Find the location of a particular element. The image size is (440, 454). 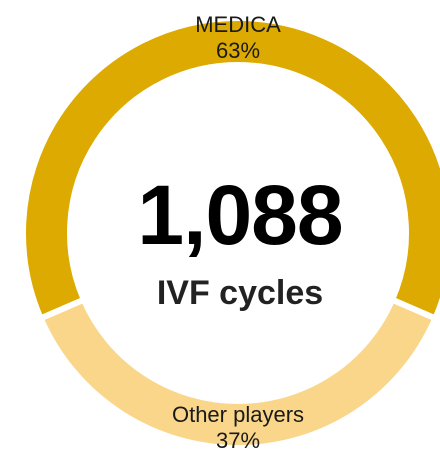

segment-value-label: 37% is located at coordinates (238, 440).